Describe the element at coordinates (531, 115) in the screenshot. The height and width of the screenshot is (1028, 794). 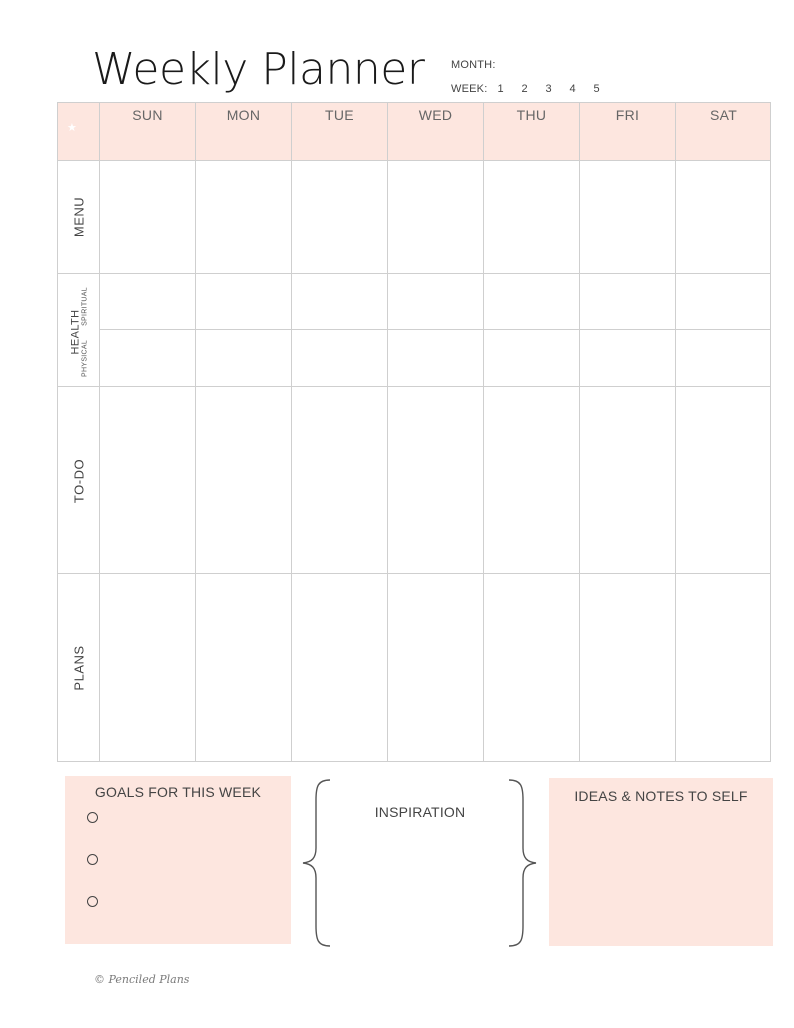
I see `day-header-thu: THU` at that location.